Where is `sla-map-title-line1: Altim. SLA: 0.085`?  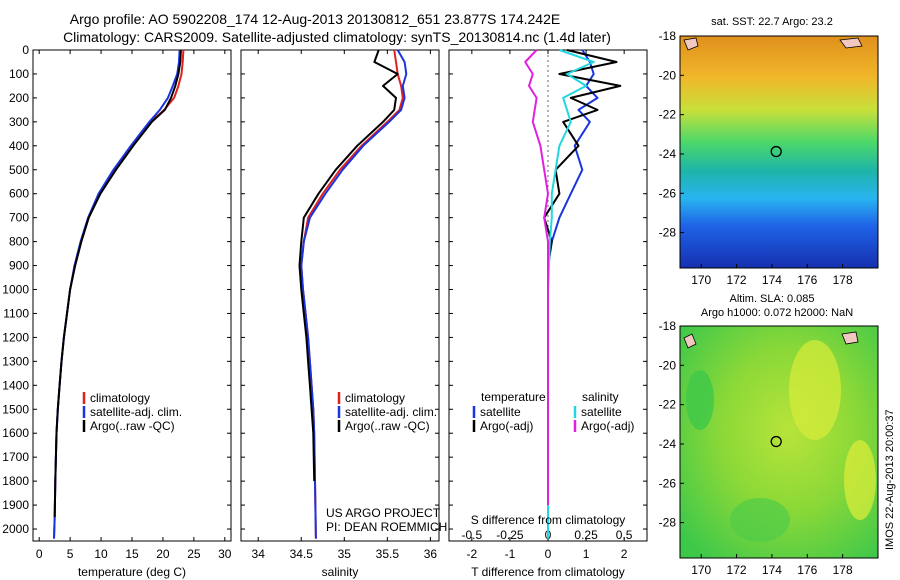 sla-map-title-line1: Altim. SLA: 0.085 is located at coordinates (772, 299).